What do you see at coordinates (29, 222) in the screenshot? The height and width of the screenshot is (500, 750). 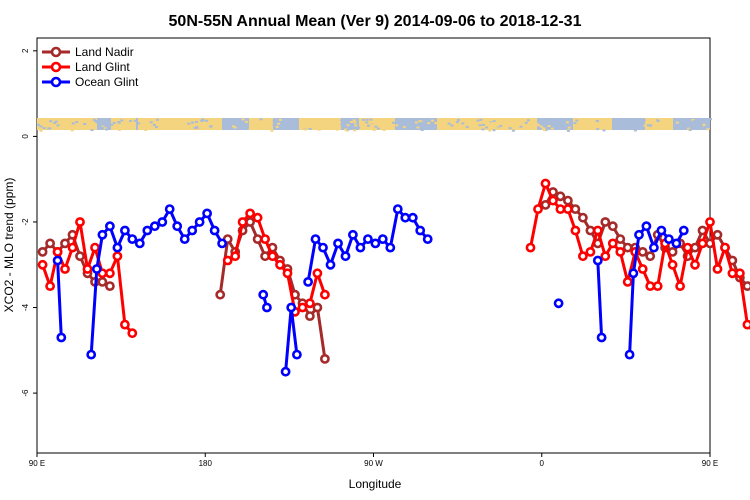 I see `y-axis: 2 0 -2 -4 -6` at bounding box center [29, 222].